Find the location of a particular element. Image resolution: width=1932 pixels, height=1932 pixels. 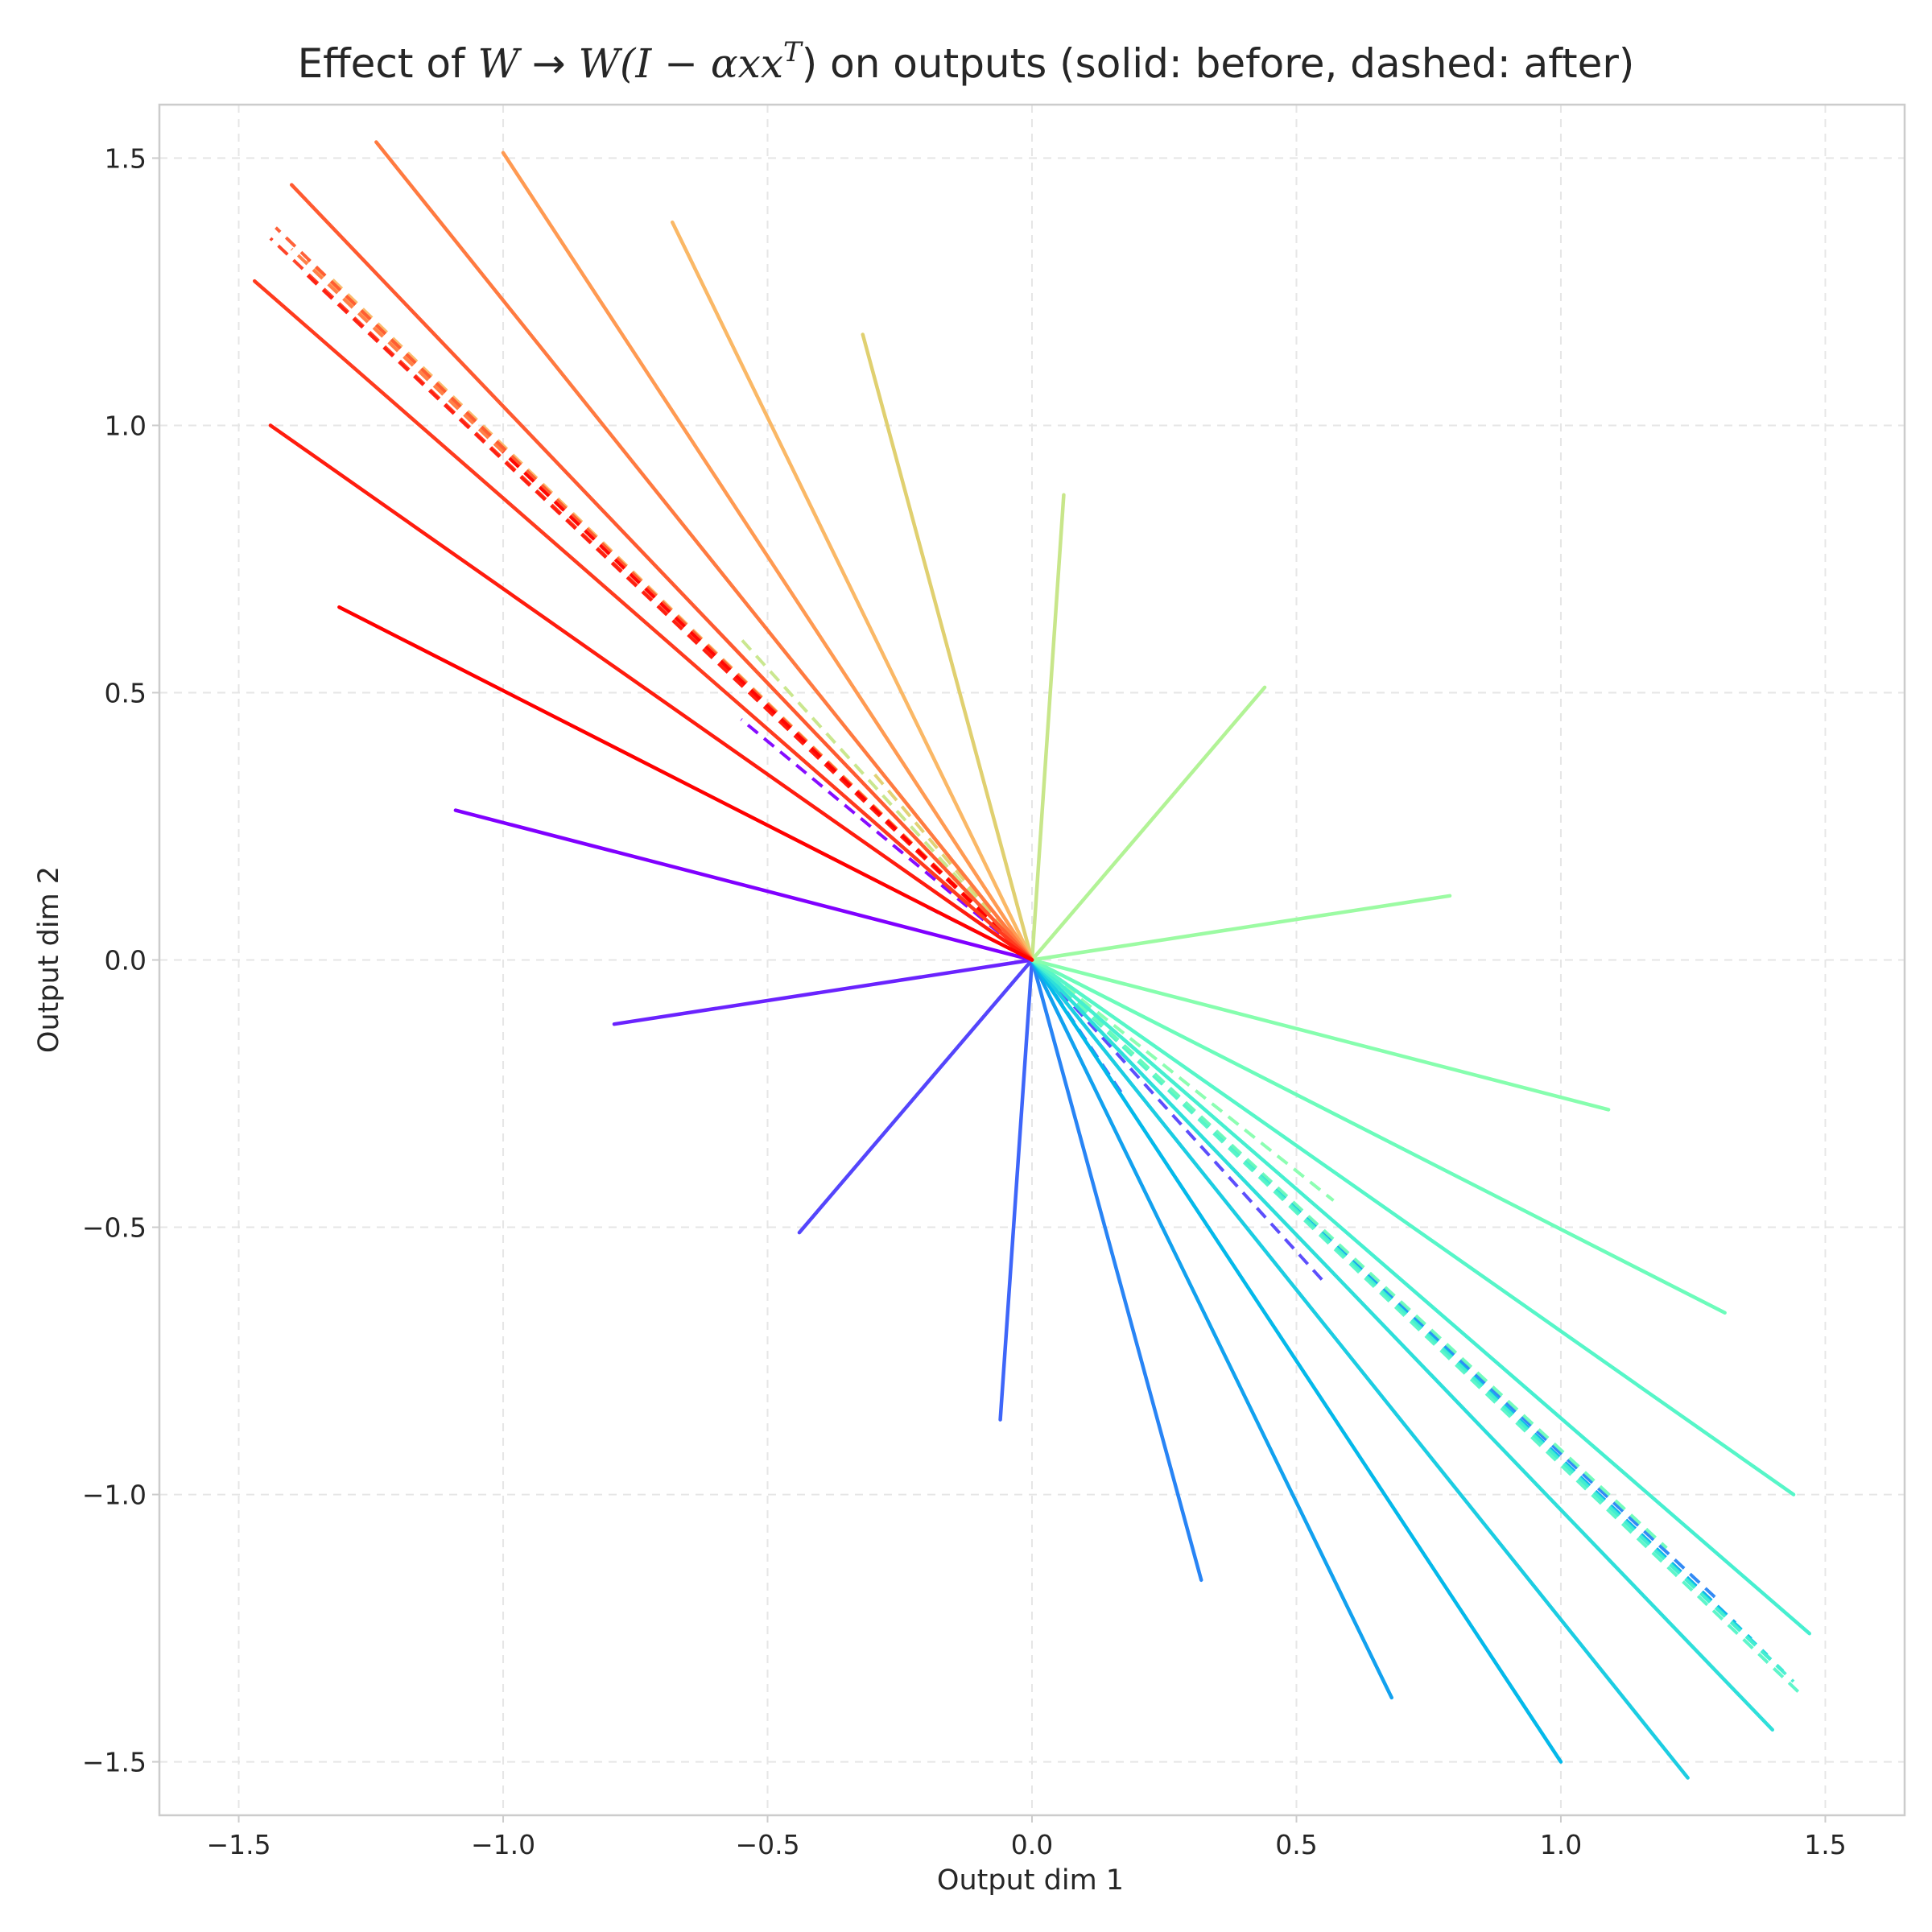

y-tick-label: 1.0 is located at coordinates (126, 425).